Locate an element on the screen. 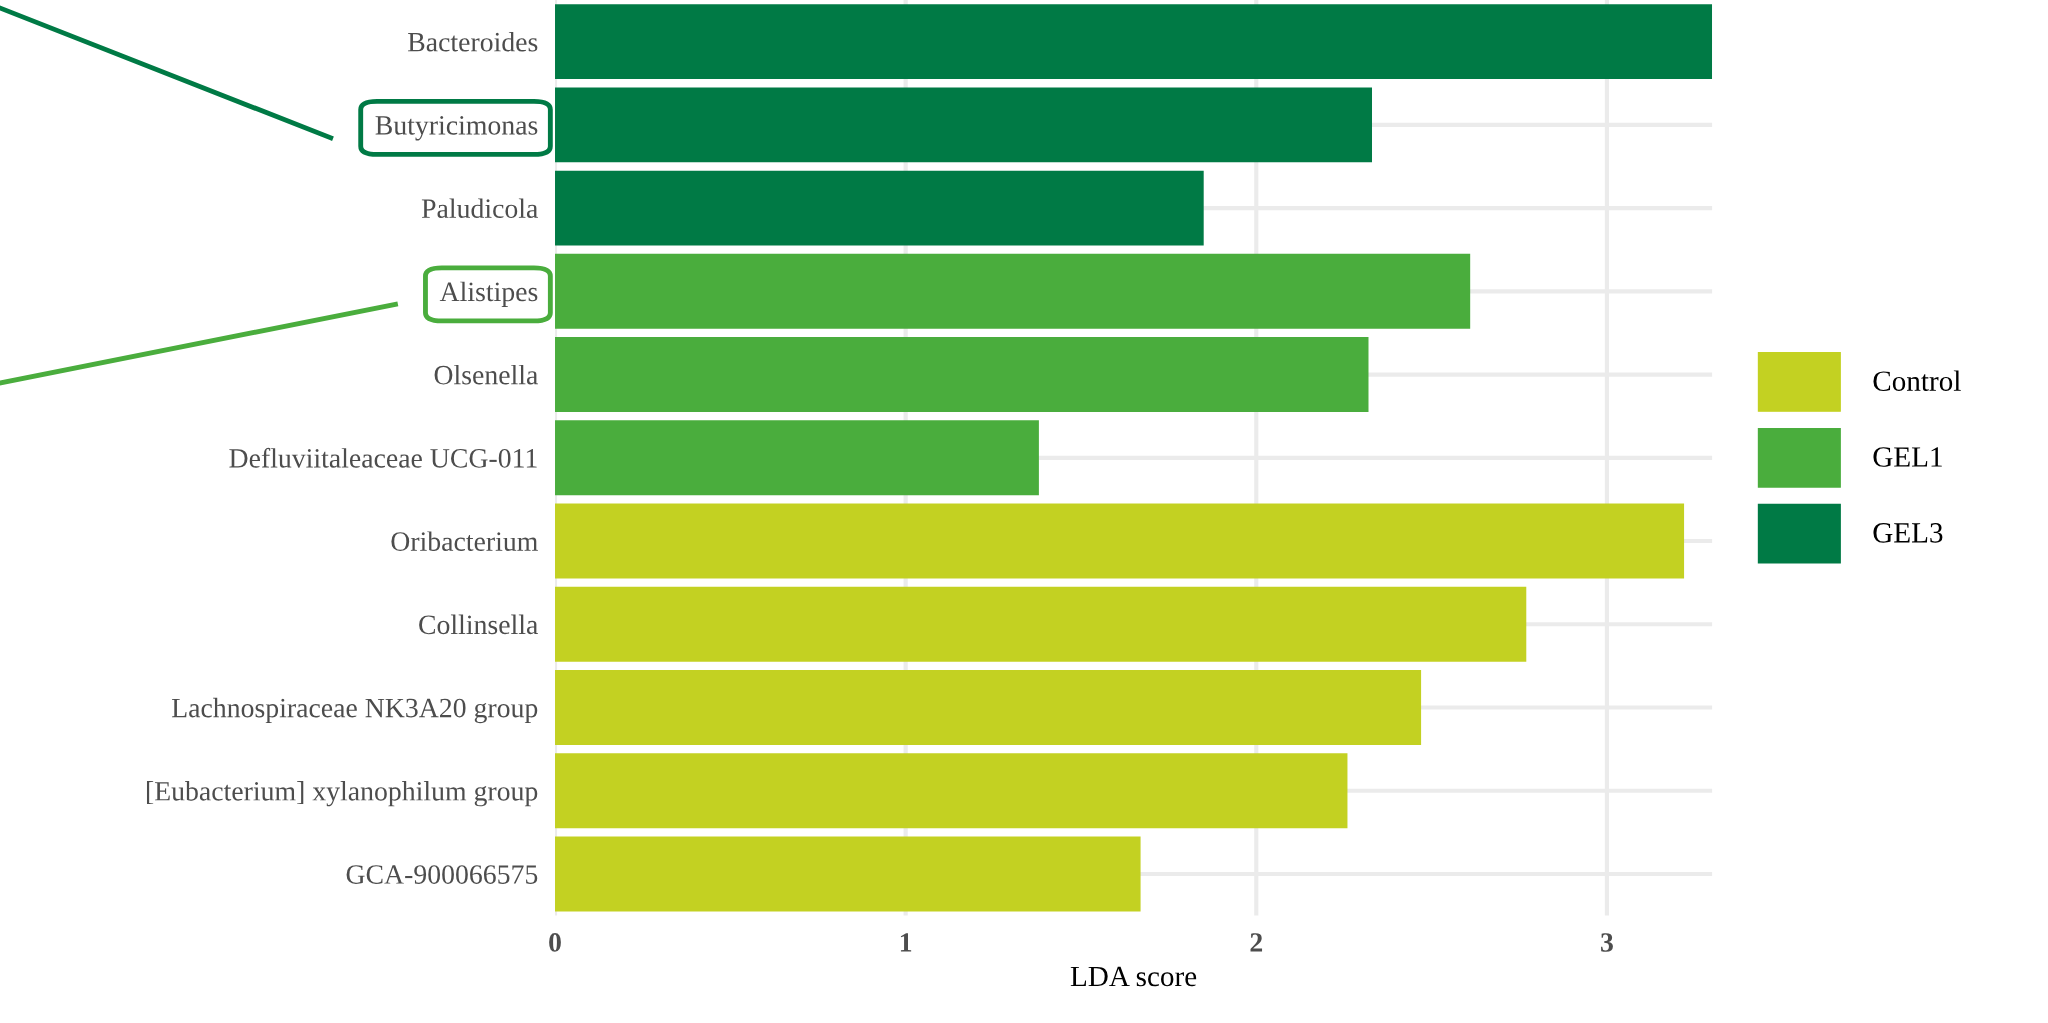 The width and height of the screenshot is (2048, 1023). y-tick-label: Alistipes is located at coordinates (488, 294).